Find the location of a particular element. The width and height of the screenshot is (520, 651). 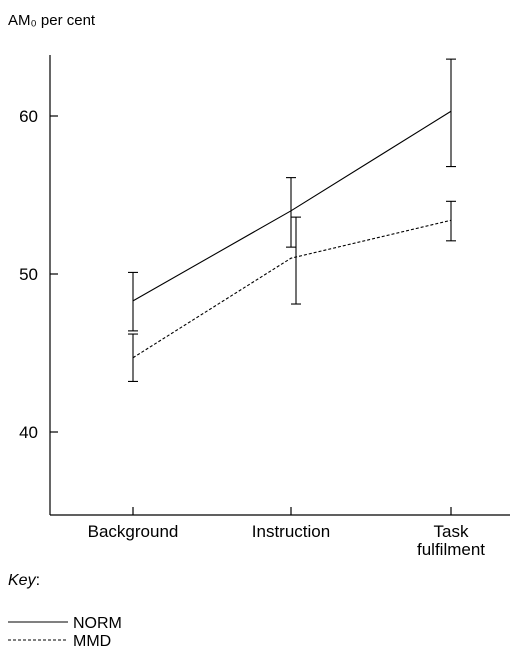

legend-label-mmd: MMD is located at coordinates (92, 641).